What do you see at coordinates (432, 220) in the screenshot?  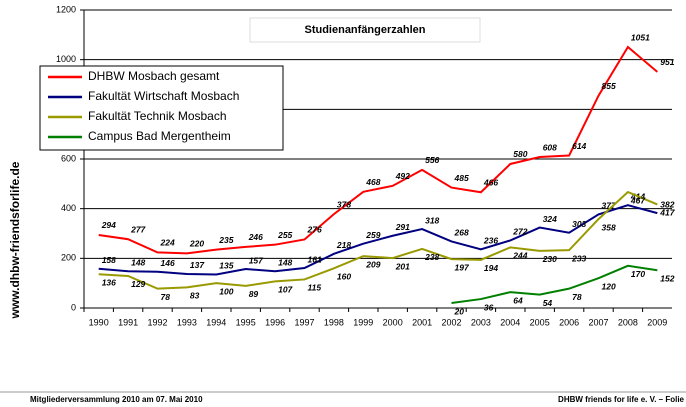 I see `data-label: 318` at bounding box center [432, 220].